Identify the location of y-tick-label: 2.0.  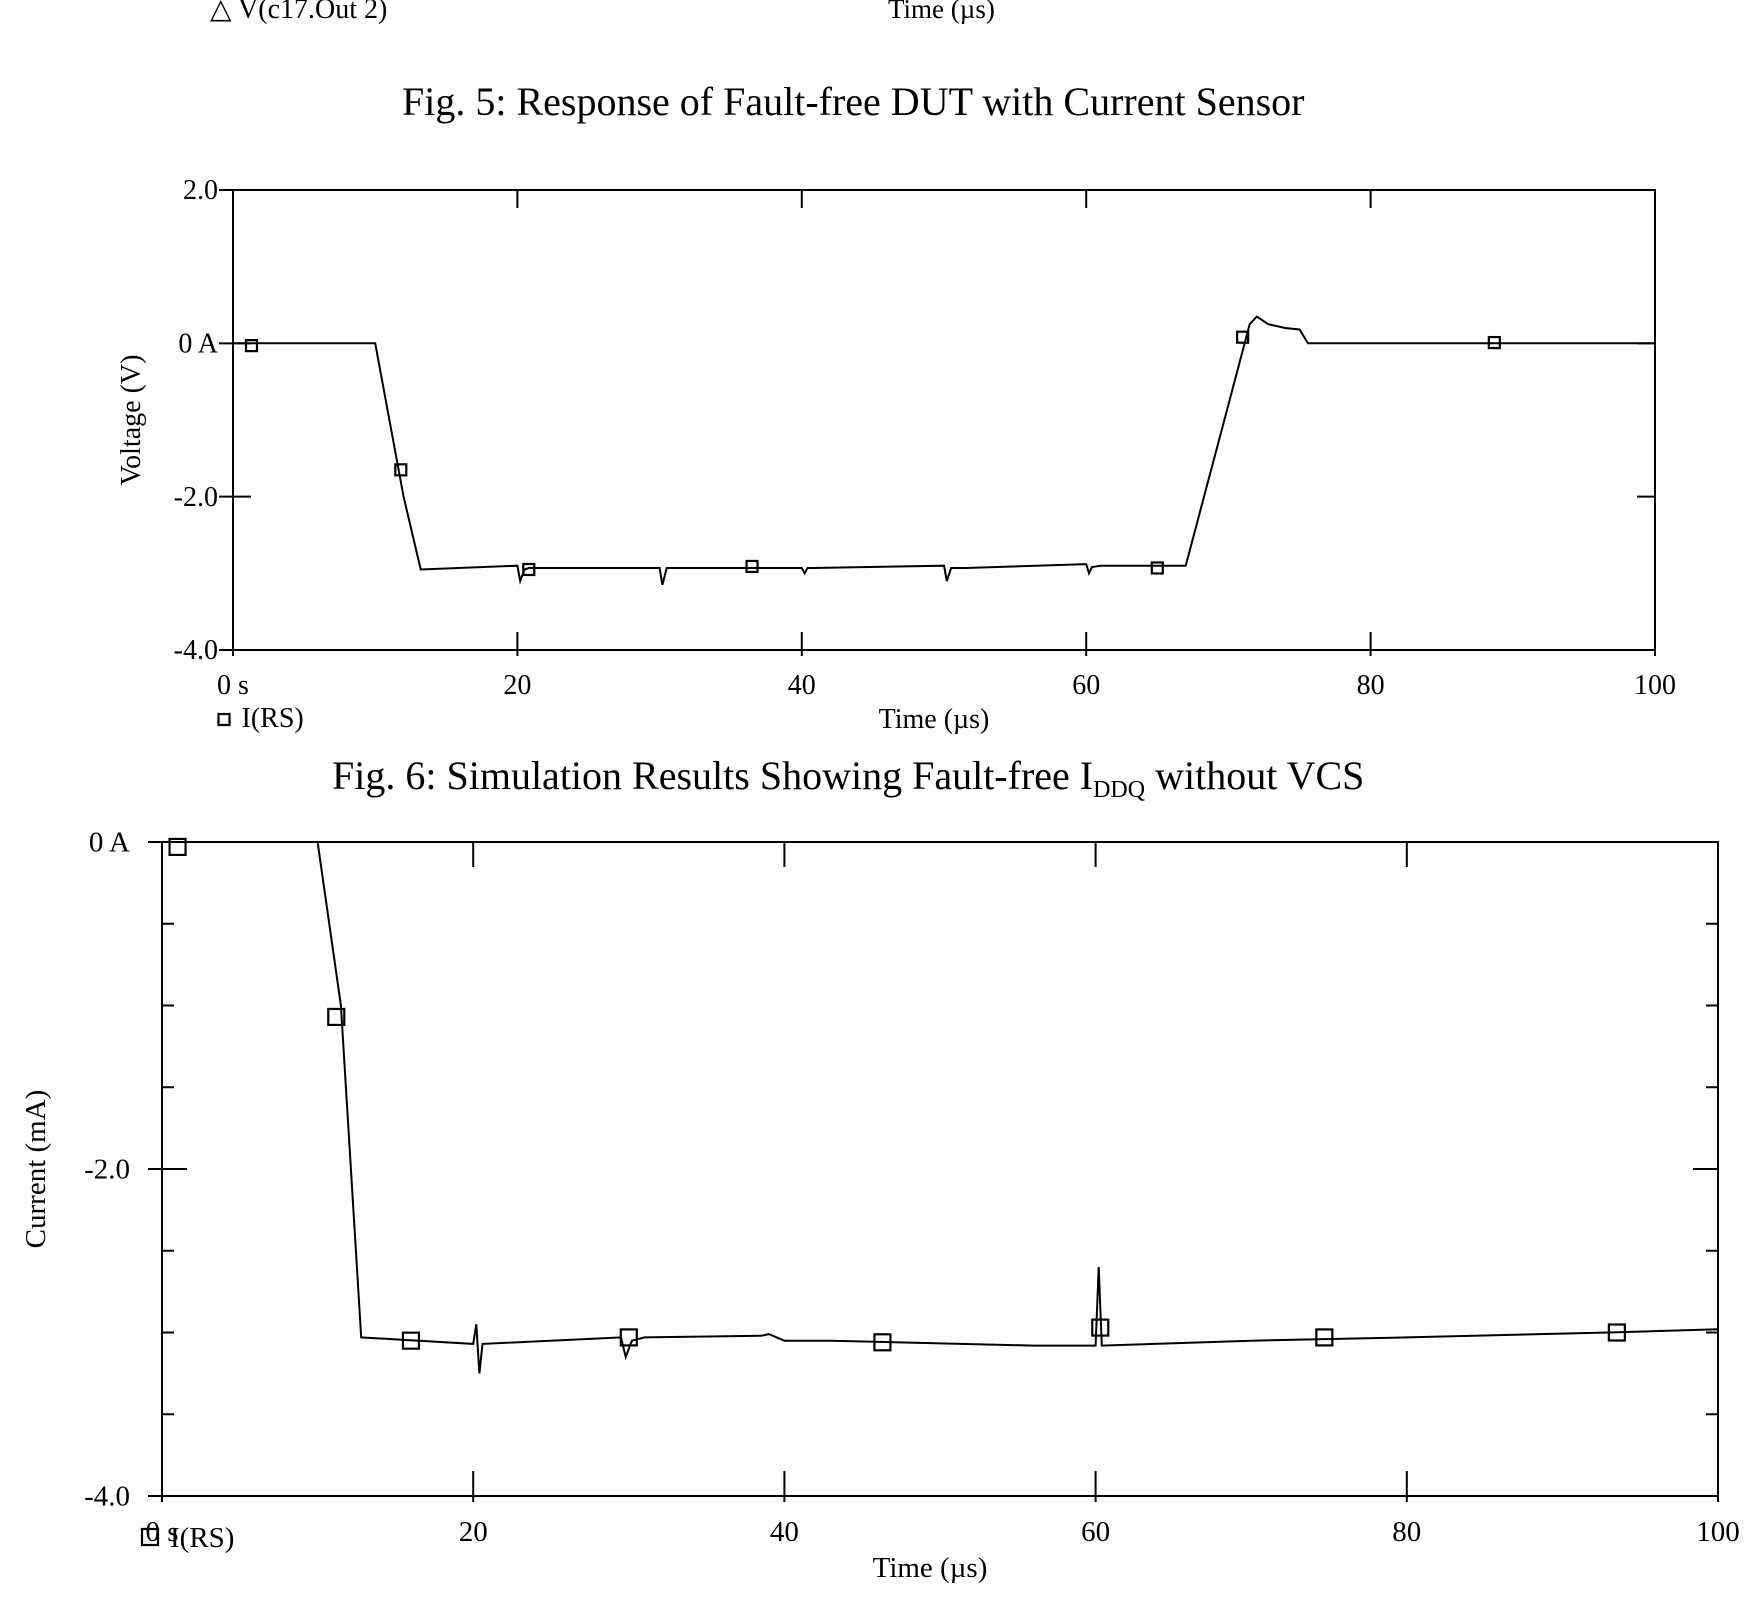
(200, 190).